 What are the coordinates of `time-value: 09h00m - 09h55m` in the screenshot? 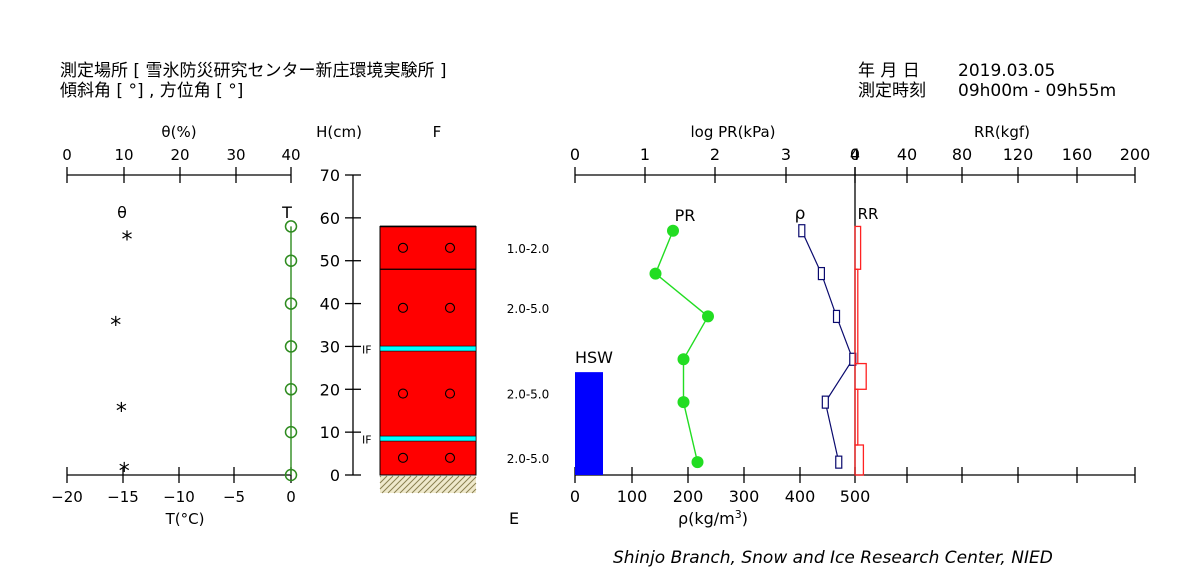 It's located at (1037, 91).